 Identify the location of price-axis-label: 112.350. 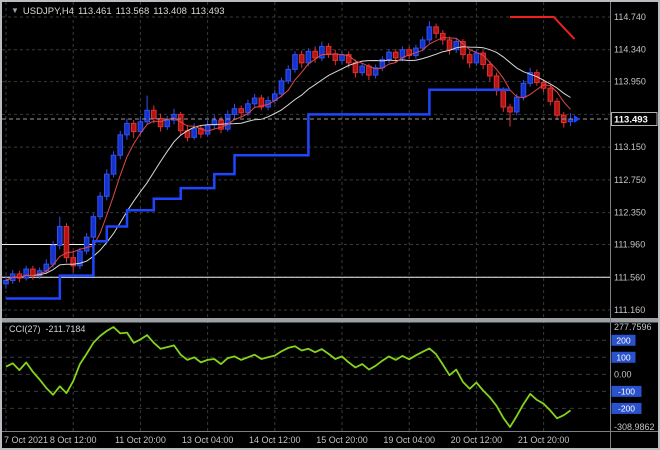
(630, 213).